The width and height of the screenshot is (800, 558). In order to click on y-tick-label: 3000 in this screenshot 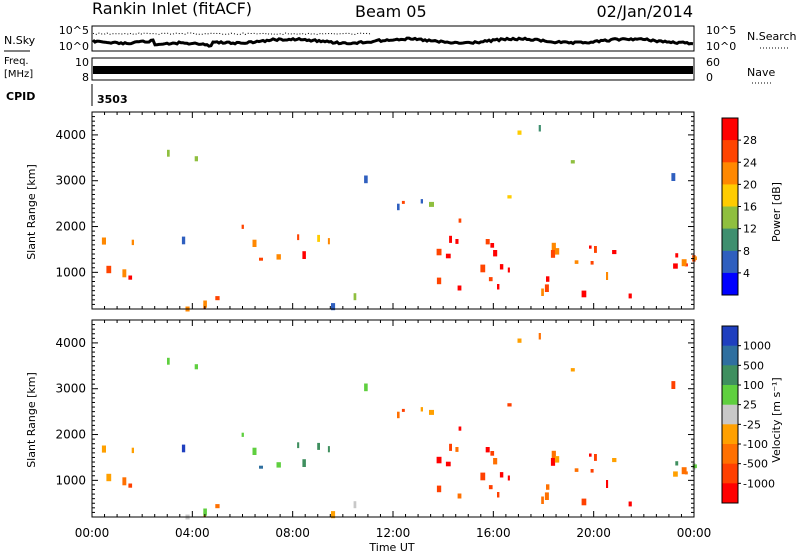, I will do `click(70, 181)`.